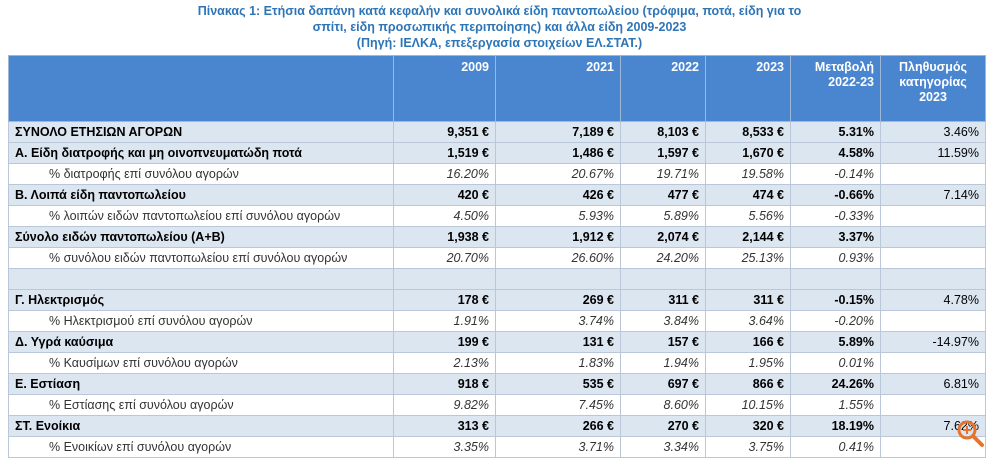 Image resolution: width=999 pixels, height=461 pixels. What do you see at coordinates (663, 237) in the screenshot?
I see `cell: 2,074 €` at bounding box center [663, 237].